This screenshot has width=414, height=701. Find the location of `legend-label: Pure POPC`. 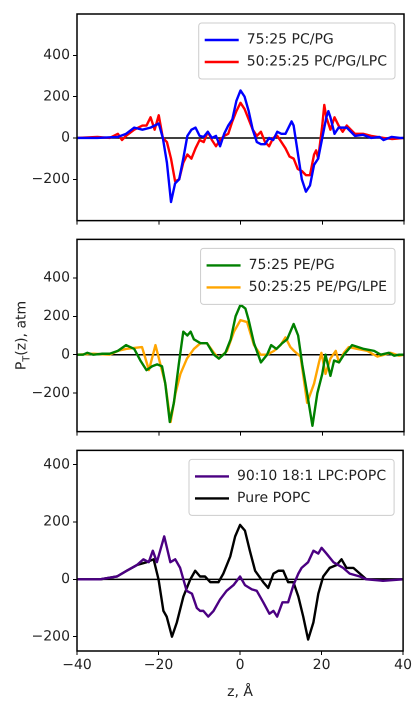

legend-label: Pure POPC is located at coordinates (273, 498).